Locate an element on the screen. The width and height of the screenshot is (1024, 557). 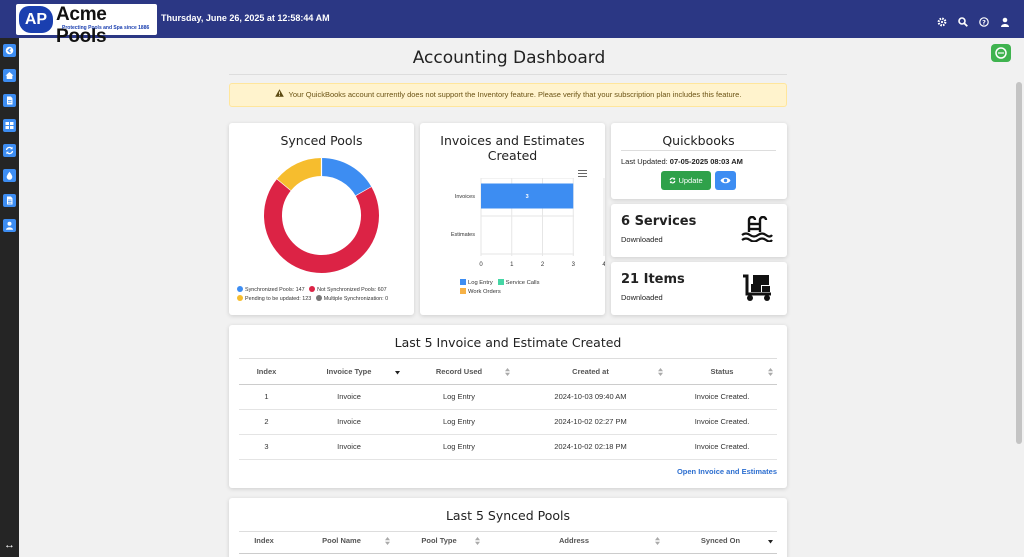
x-tick-label: 2 is located at coordinates (543, 265).